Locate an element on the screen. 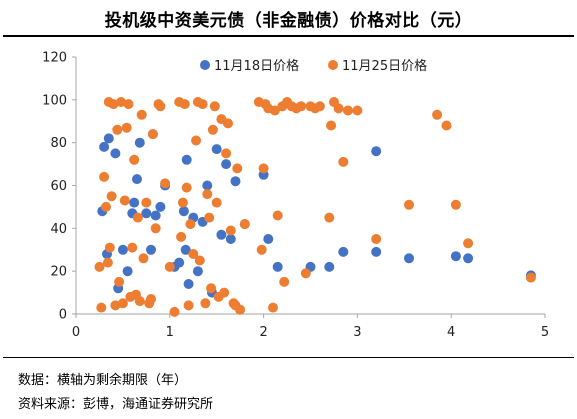 This screenshot has width=577, height=419. y-tick-label: 80 is located at coordinates (58, 143).